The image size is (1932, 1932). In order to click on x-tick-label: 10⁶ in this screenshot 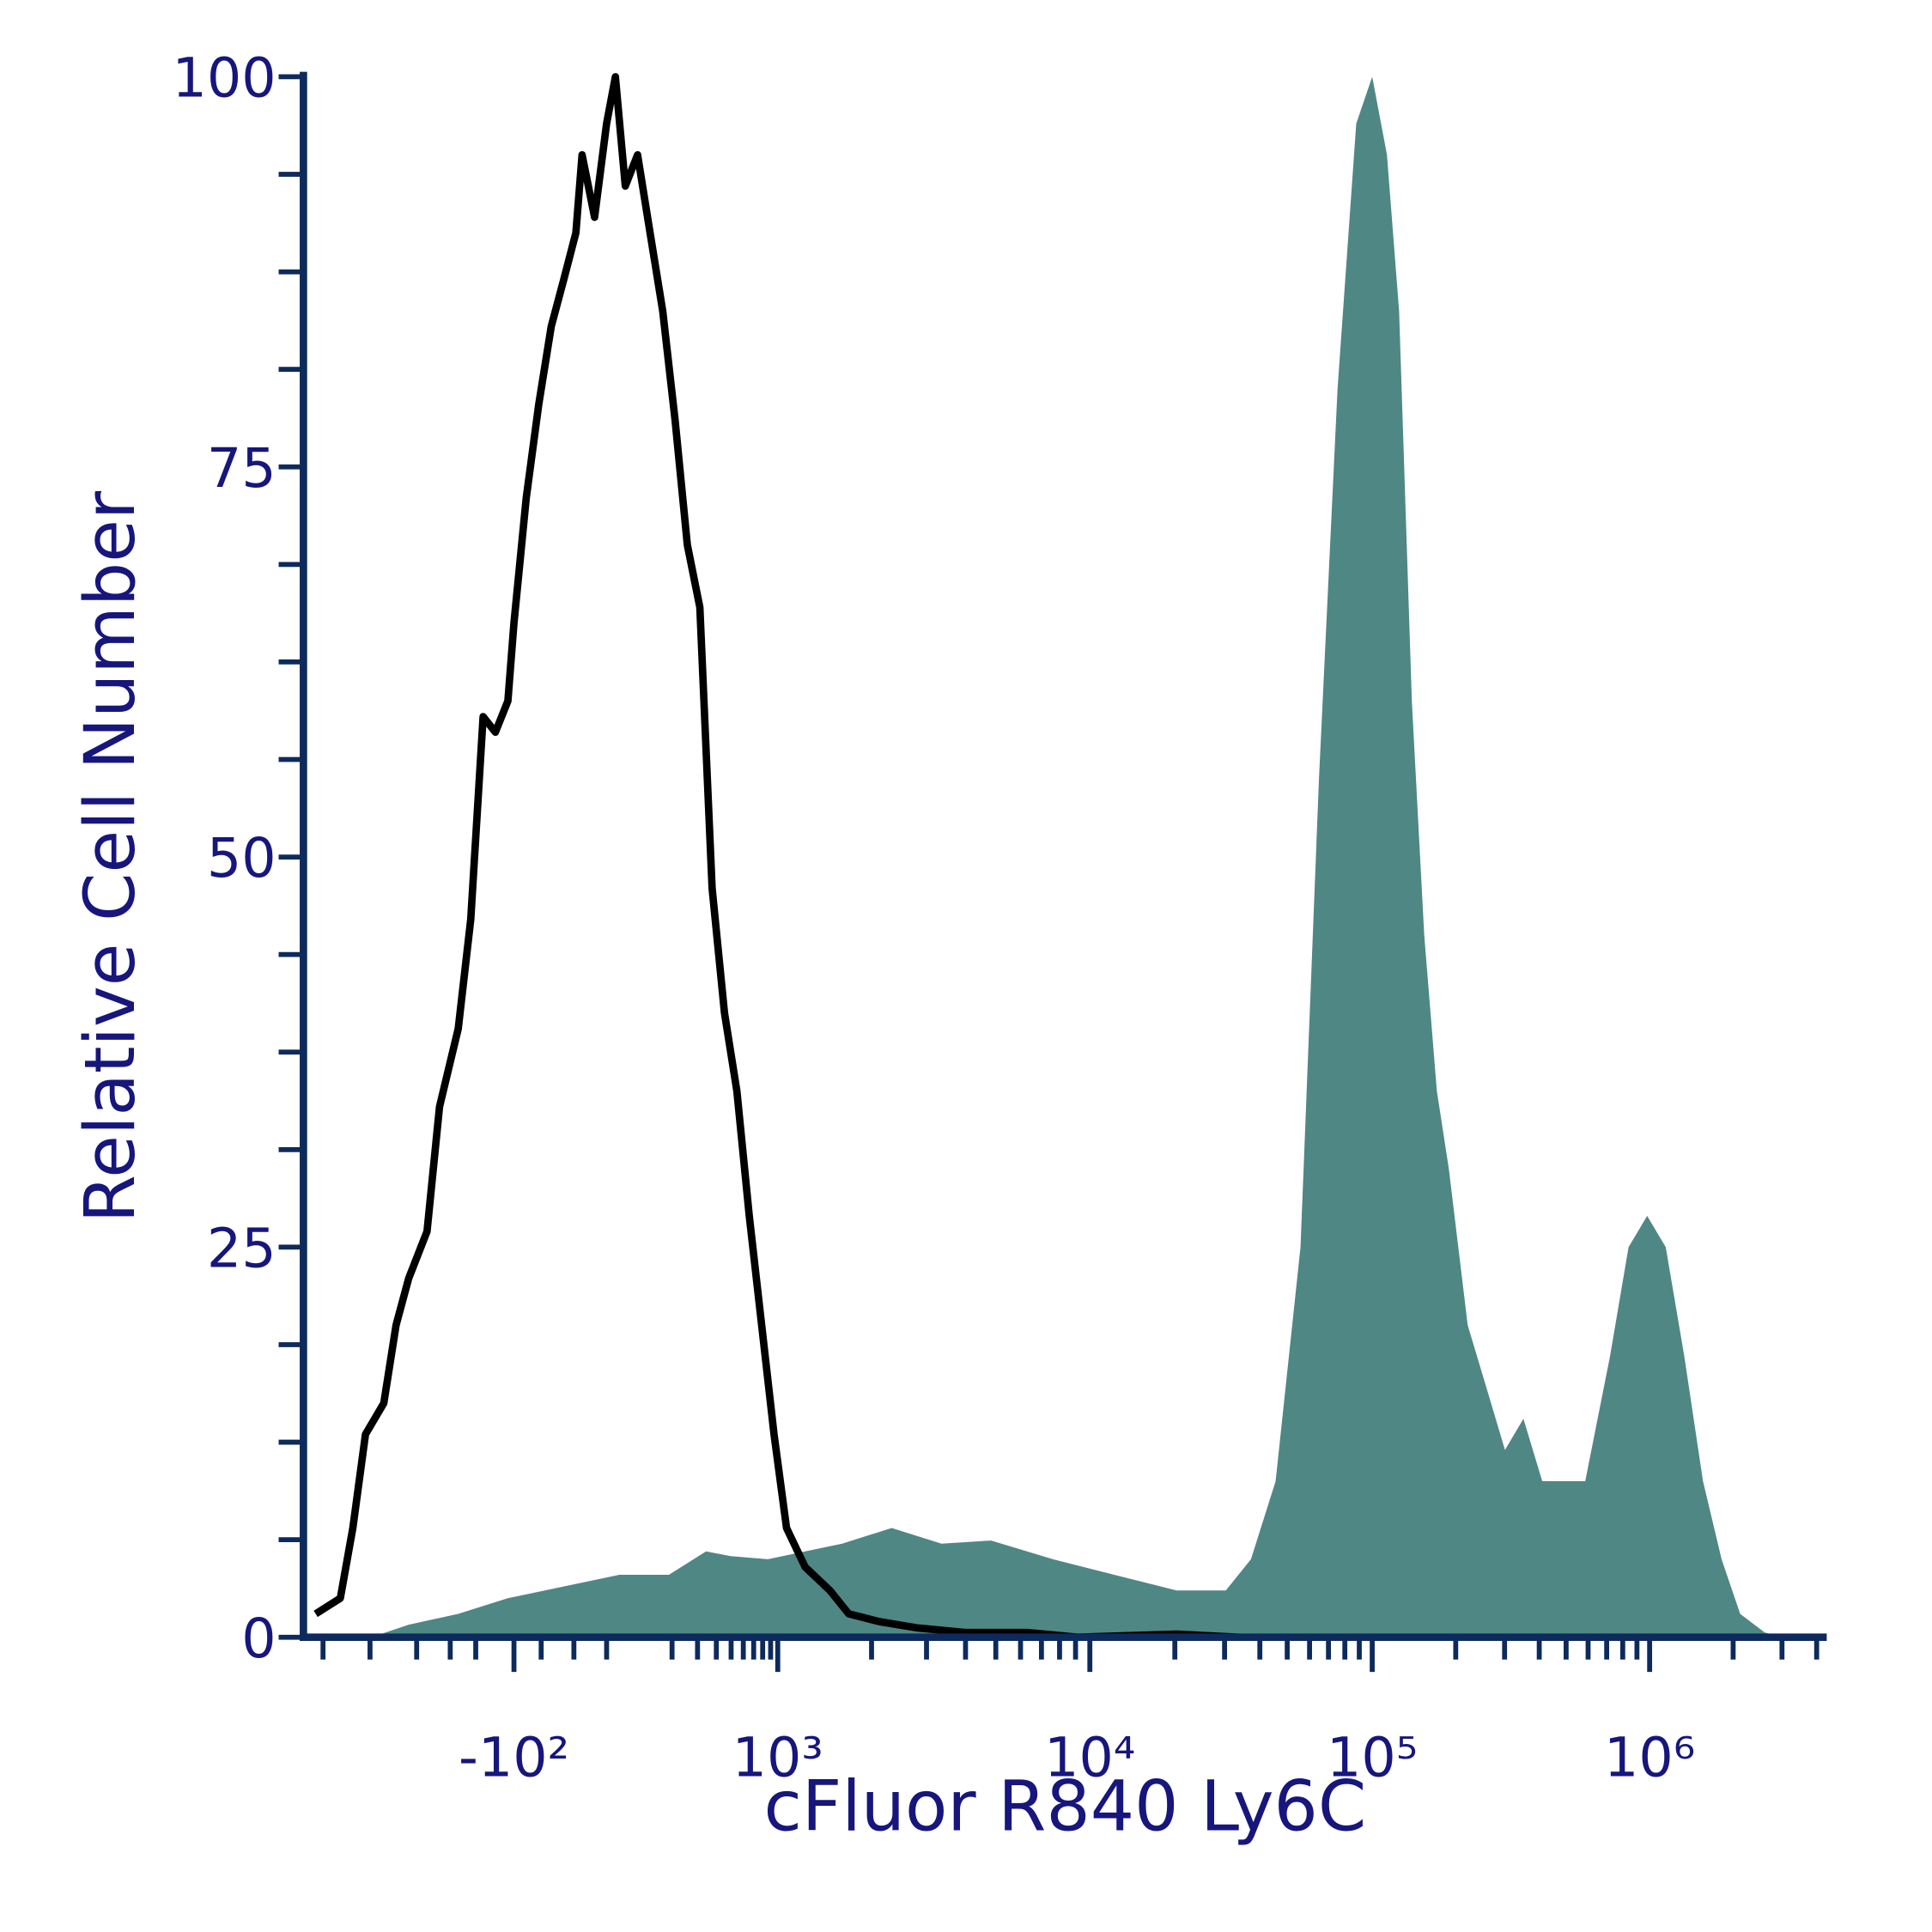, I will do `click(1649, 1757)`.